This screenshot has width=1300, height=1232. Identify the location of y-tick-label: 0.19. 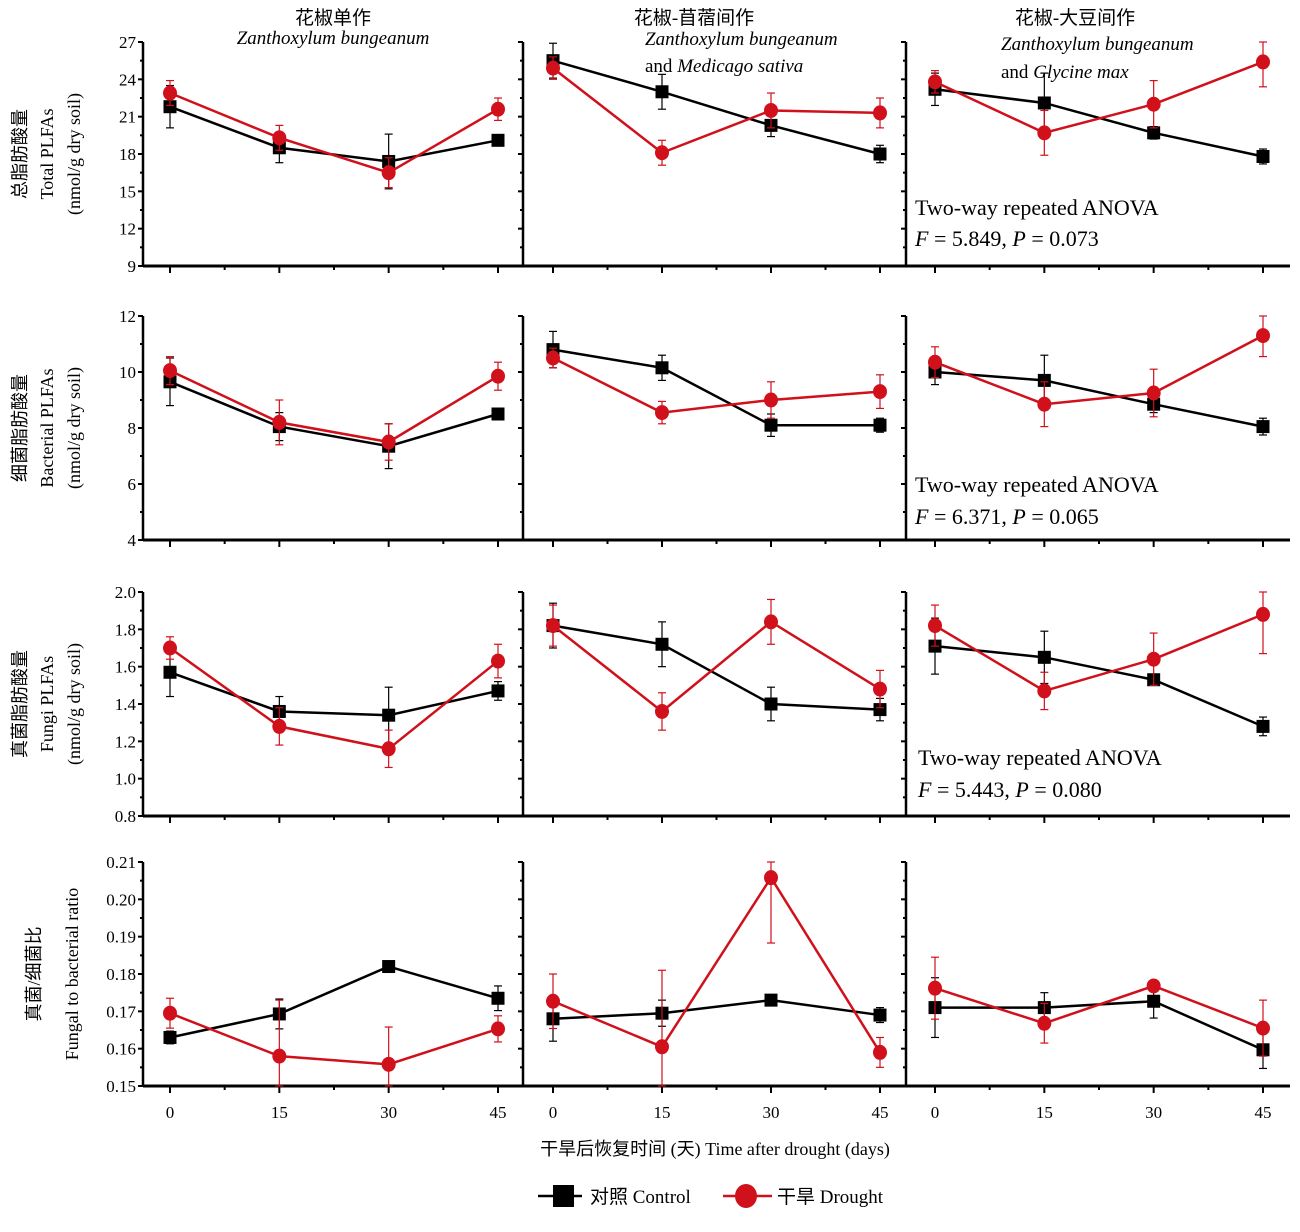
(121, 937).